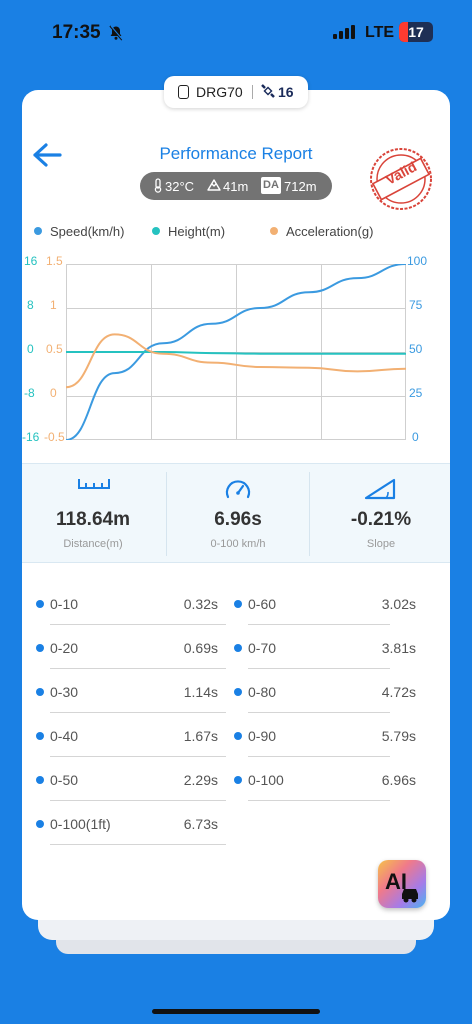 This screenshot has height=1024, width=472. What do you see at coordinates (398, 604) in the screenshot?
I see `interval-time: 3.02s` at bounding box center [398, 604].